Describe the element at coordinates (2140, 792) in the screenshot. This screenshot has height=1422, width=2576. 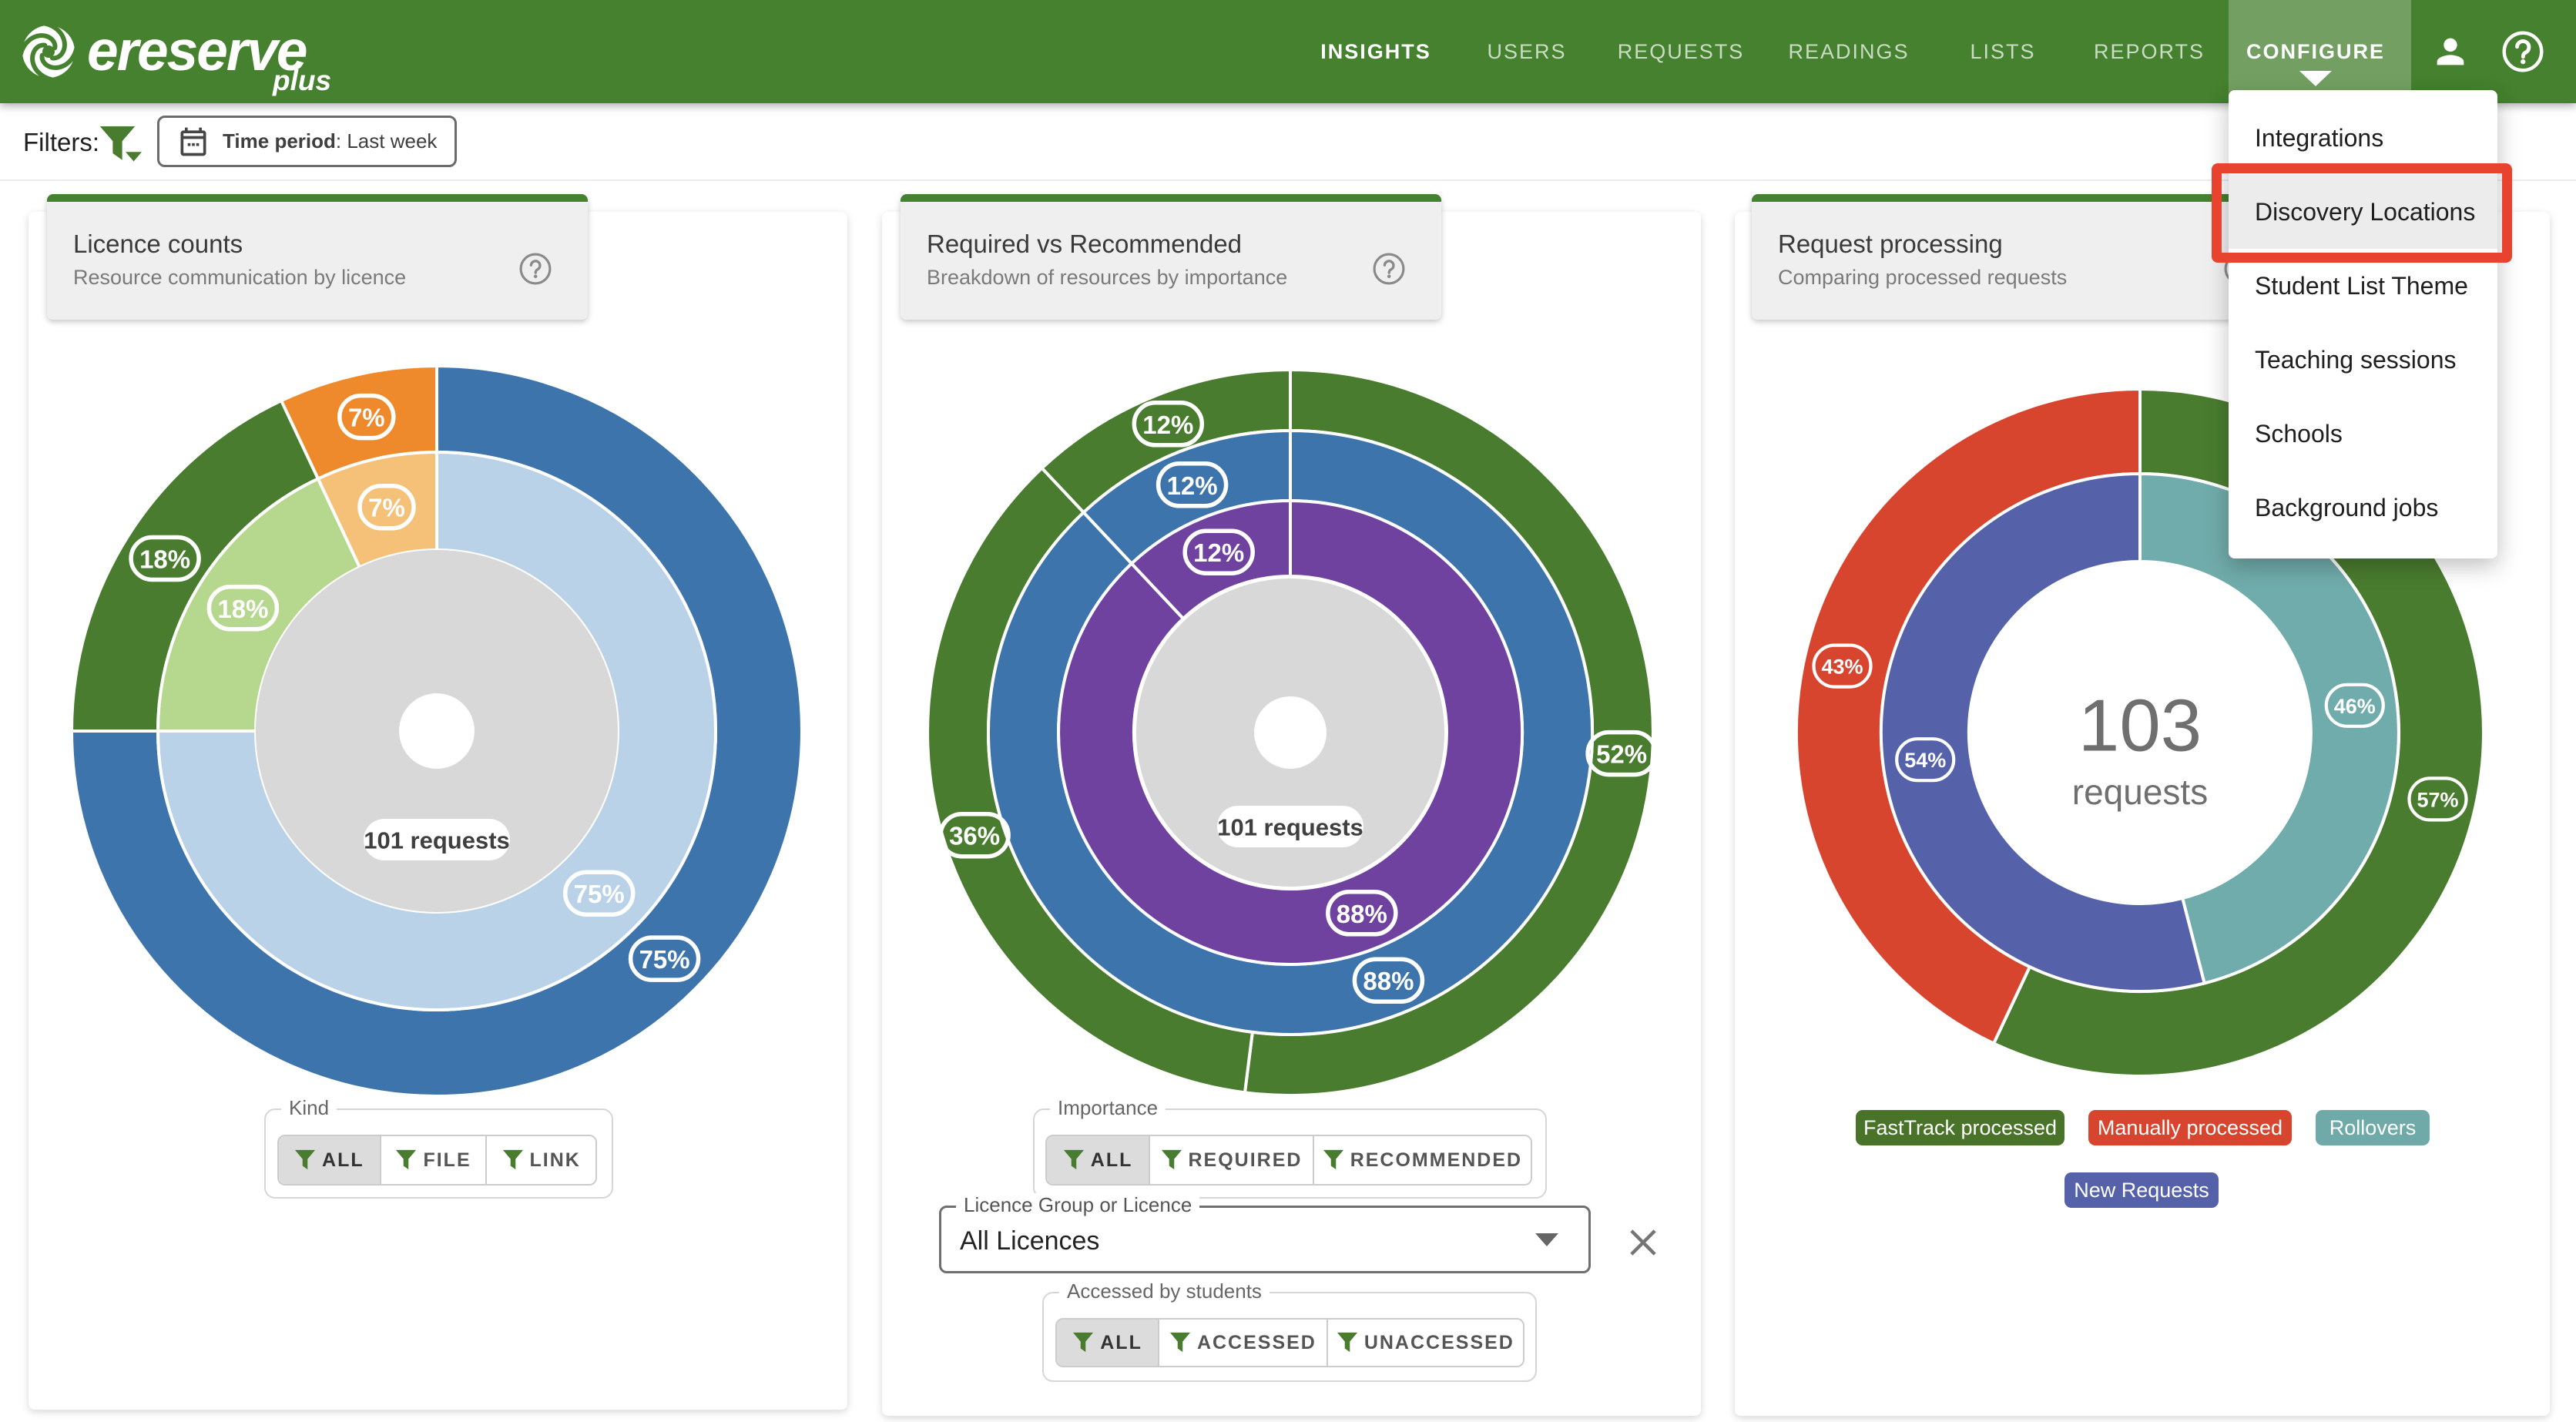
I see `svg-text: requests` at that location.